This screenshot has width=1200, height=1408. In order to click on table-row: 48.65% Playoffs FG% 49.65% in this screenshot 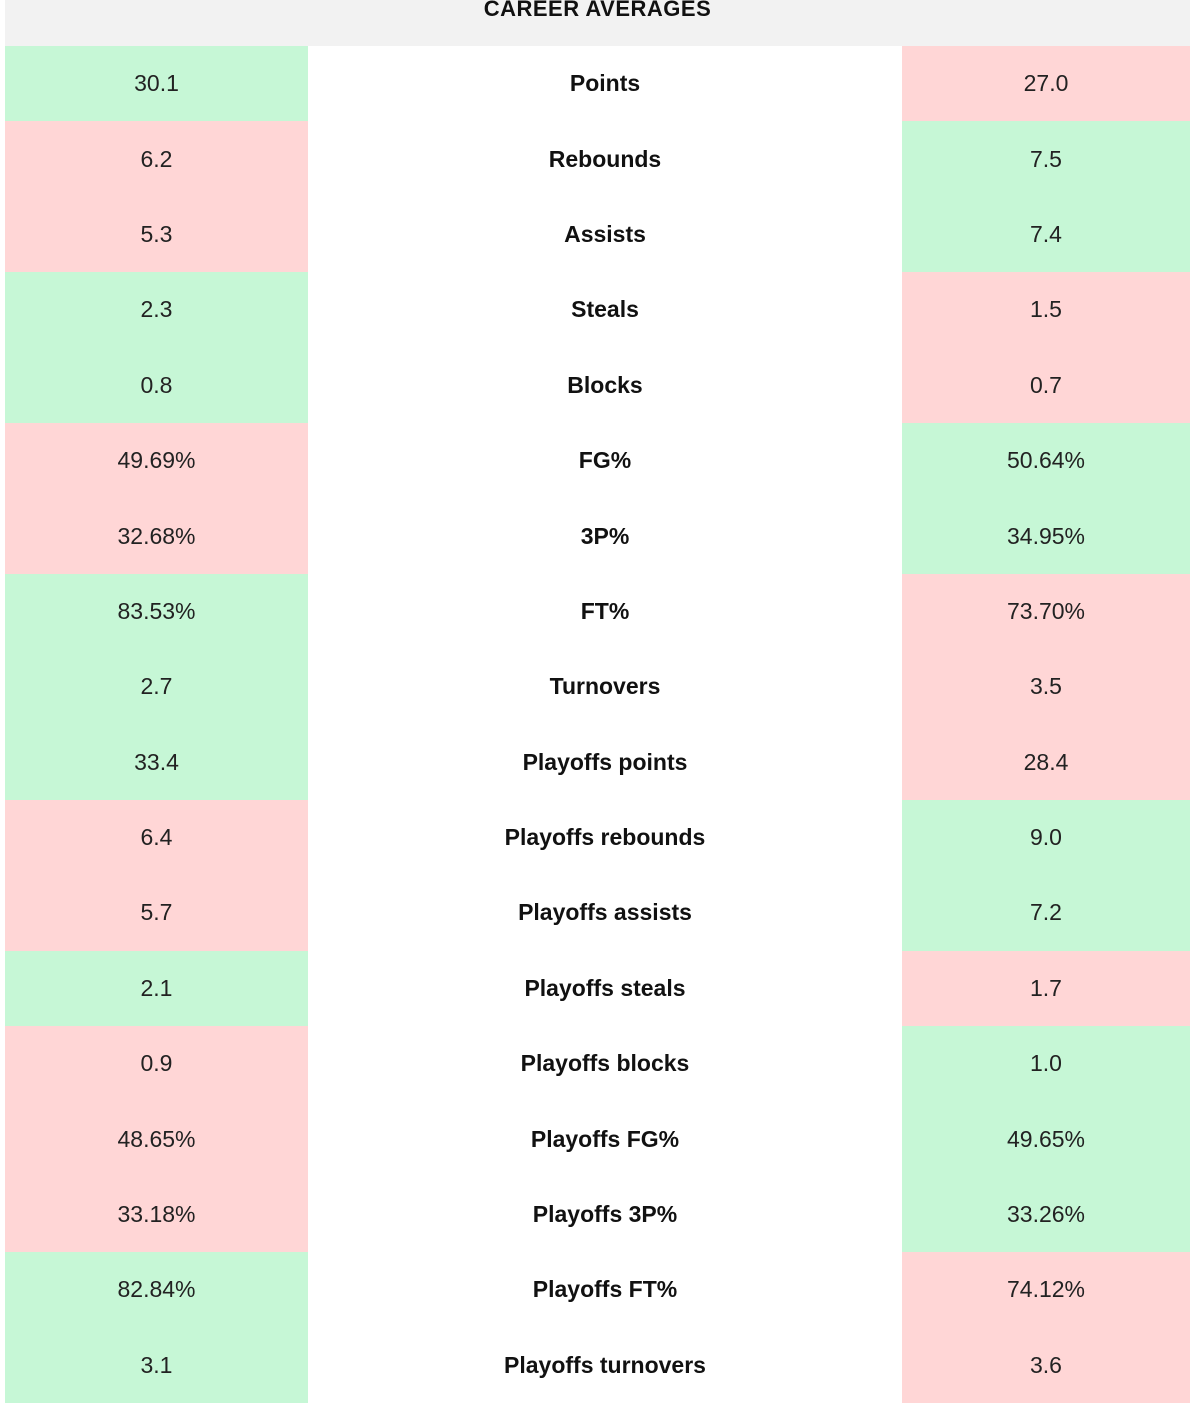, I will do `click(597, 1139)`.